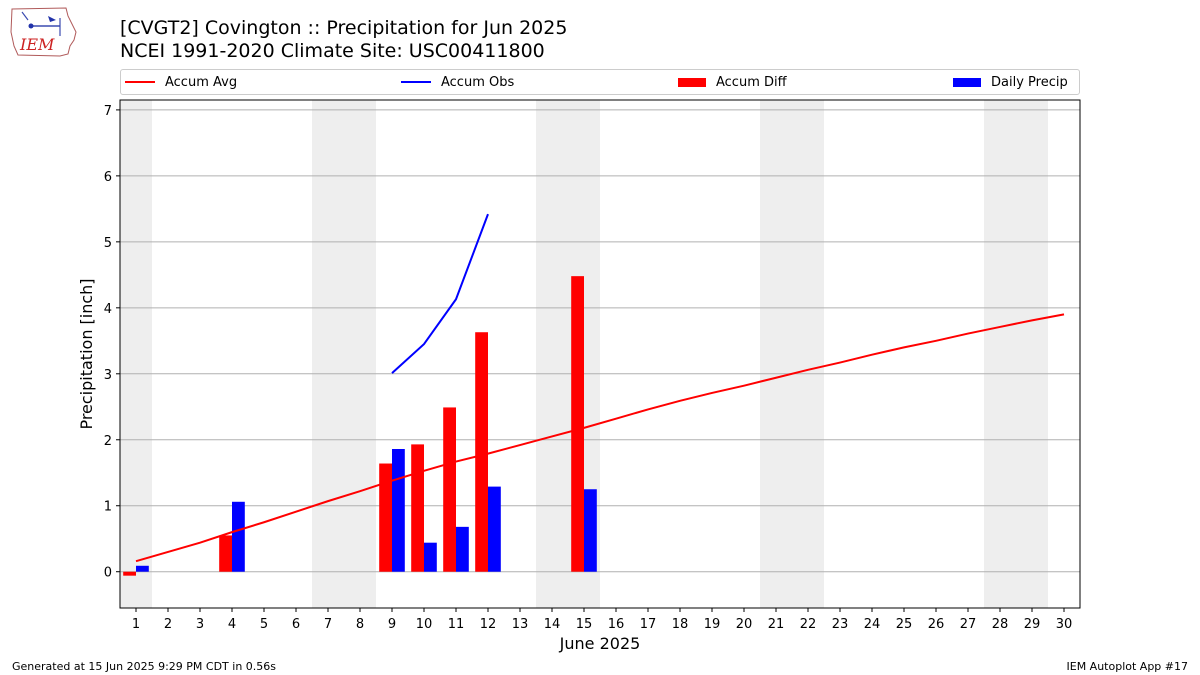 Image resolution: width=1200 pixels, height=675 pixels. I want to click on legend-swatch-daily-precip, so click(967, 82).